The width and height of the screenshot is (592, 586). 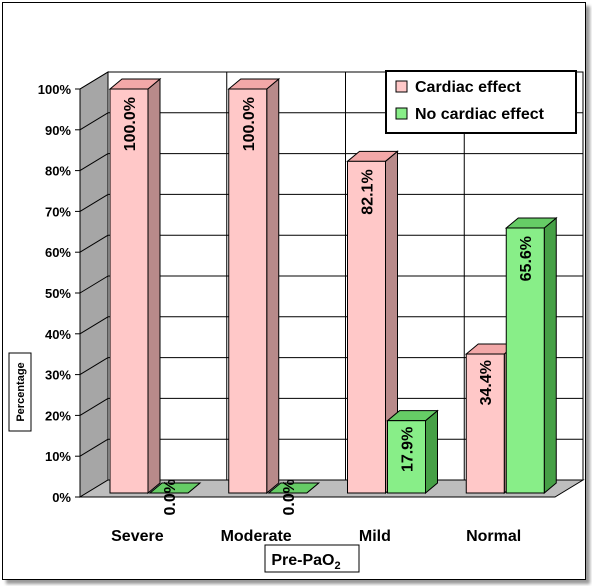 I want to click on x-axis-ticks: Severe Moderate Mild Normal, so click(x=316, y=536).